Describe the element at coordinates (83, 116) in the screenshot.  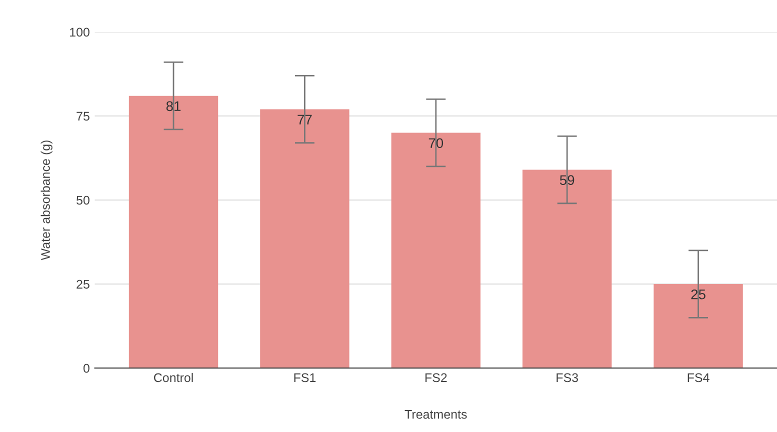
I see `y-tick-label: 75` at that location.